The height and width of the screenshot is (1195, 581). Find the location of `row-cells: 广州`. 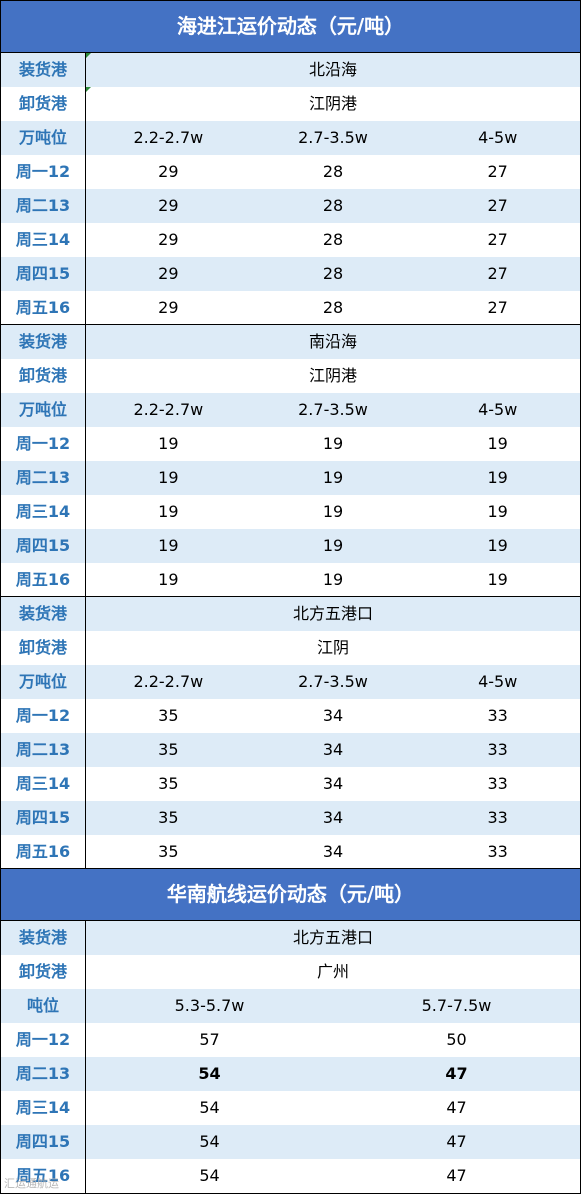

row-cells: 广州 is located at coordinates (333, 972).